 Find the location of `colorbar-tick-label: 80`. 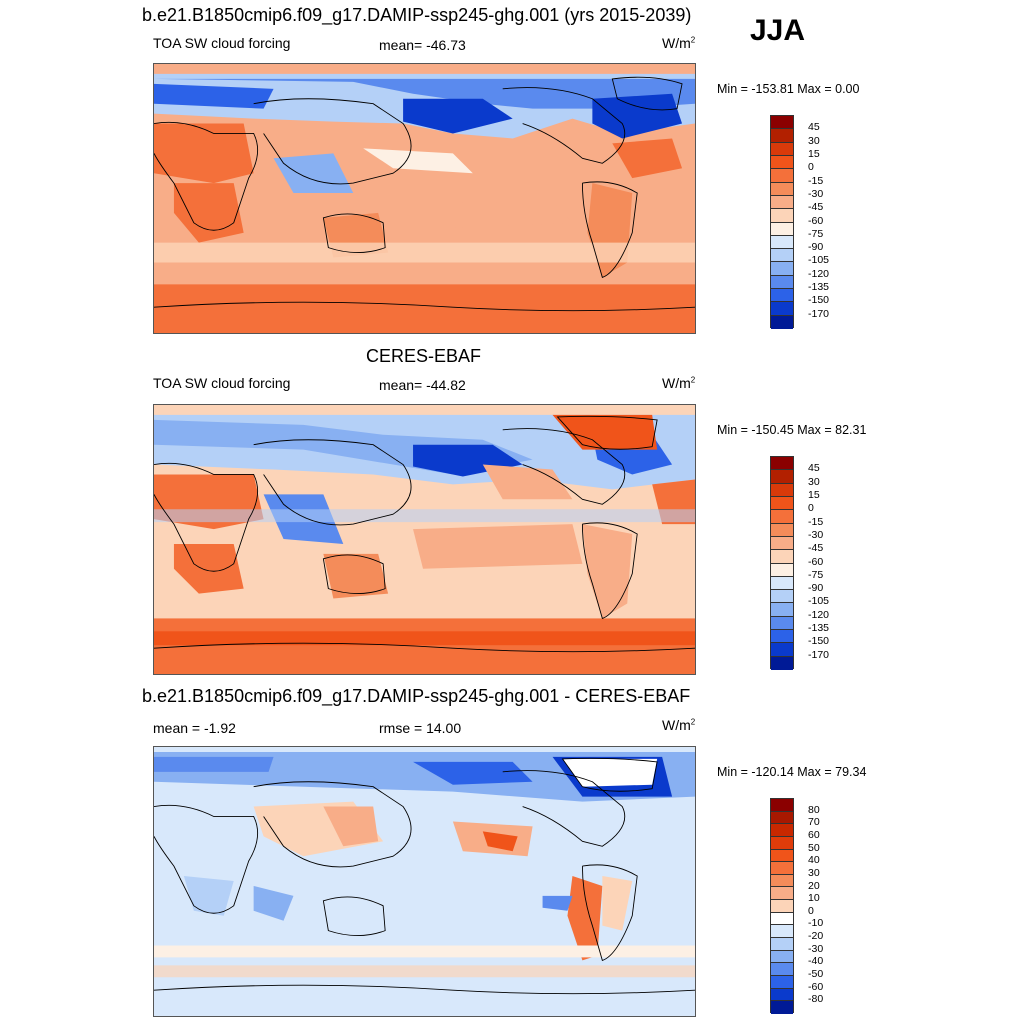

colorbar-tick-label: 80 is located at coordinates (814, 809).